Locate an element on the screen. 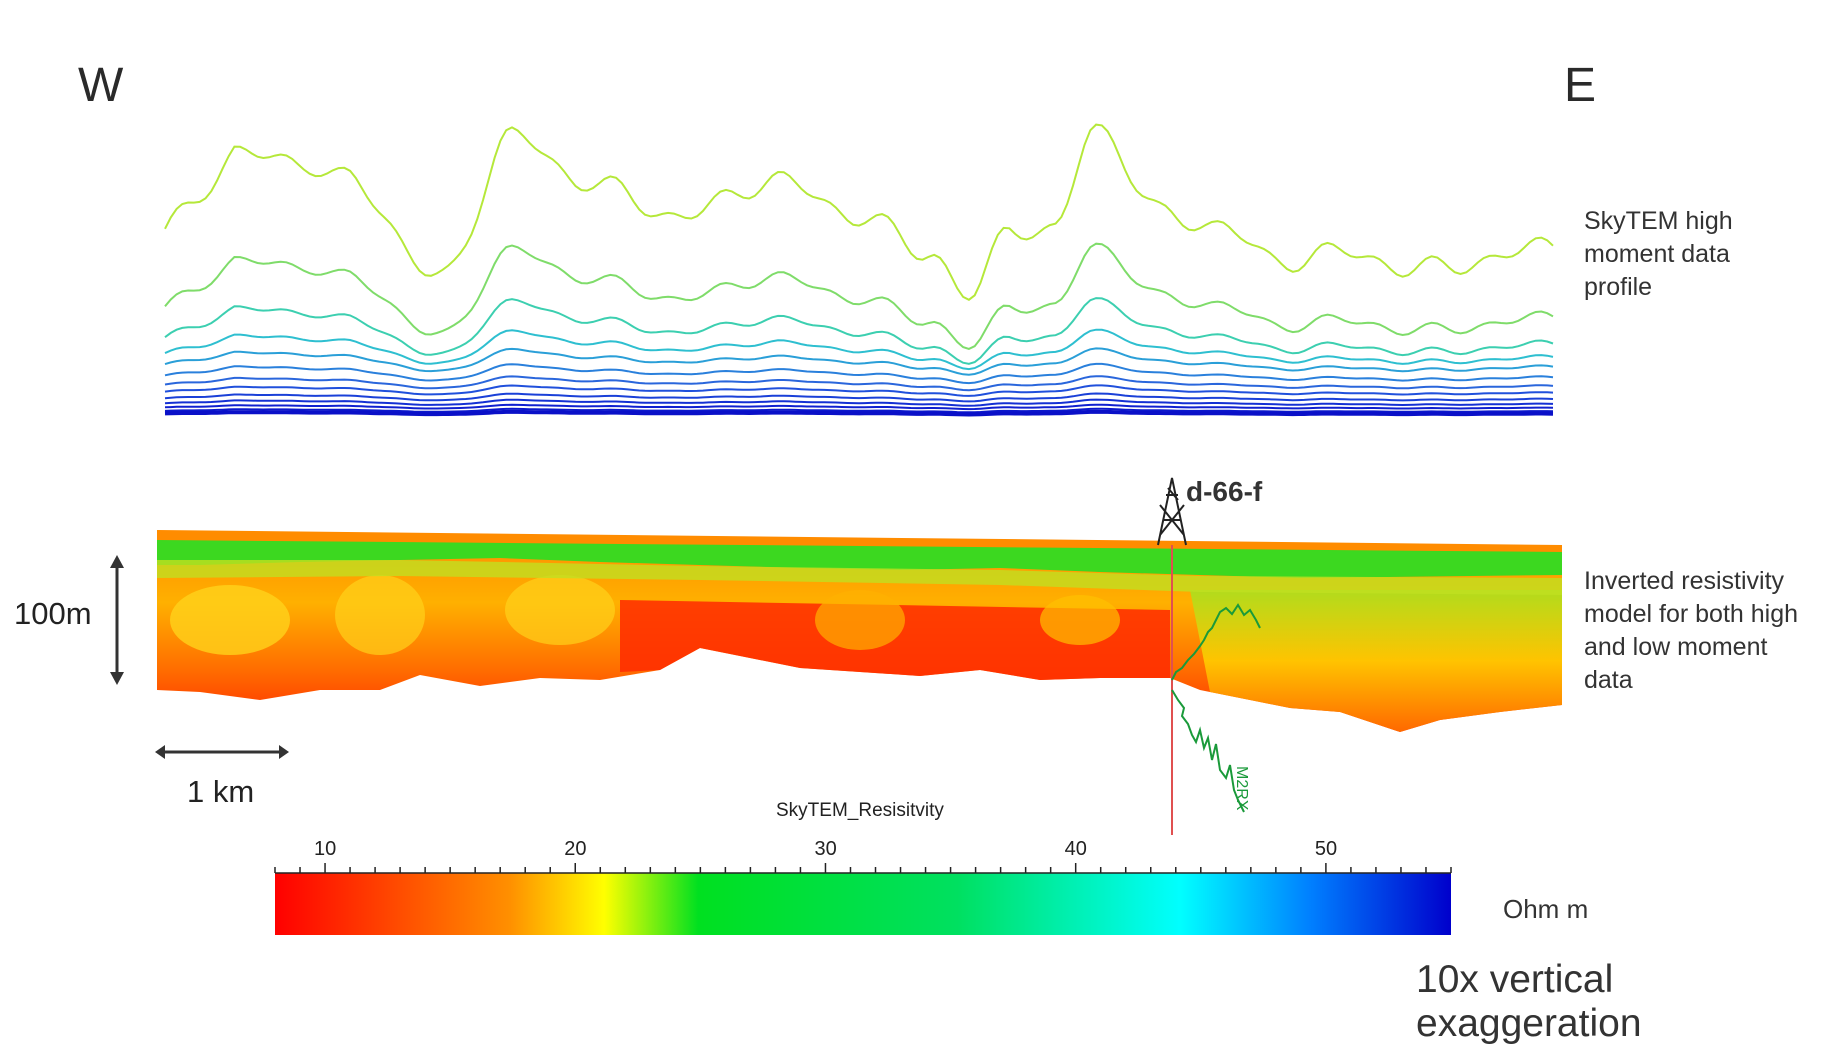 The height and width of the screenshot is (1046, 1845). colorbar is located at coordinates (863, 904).